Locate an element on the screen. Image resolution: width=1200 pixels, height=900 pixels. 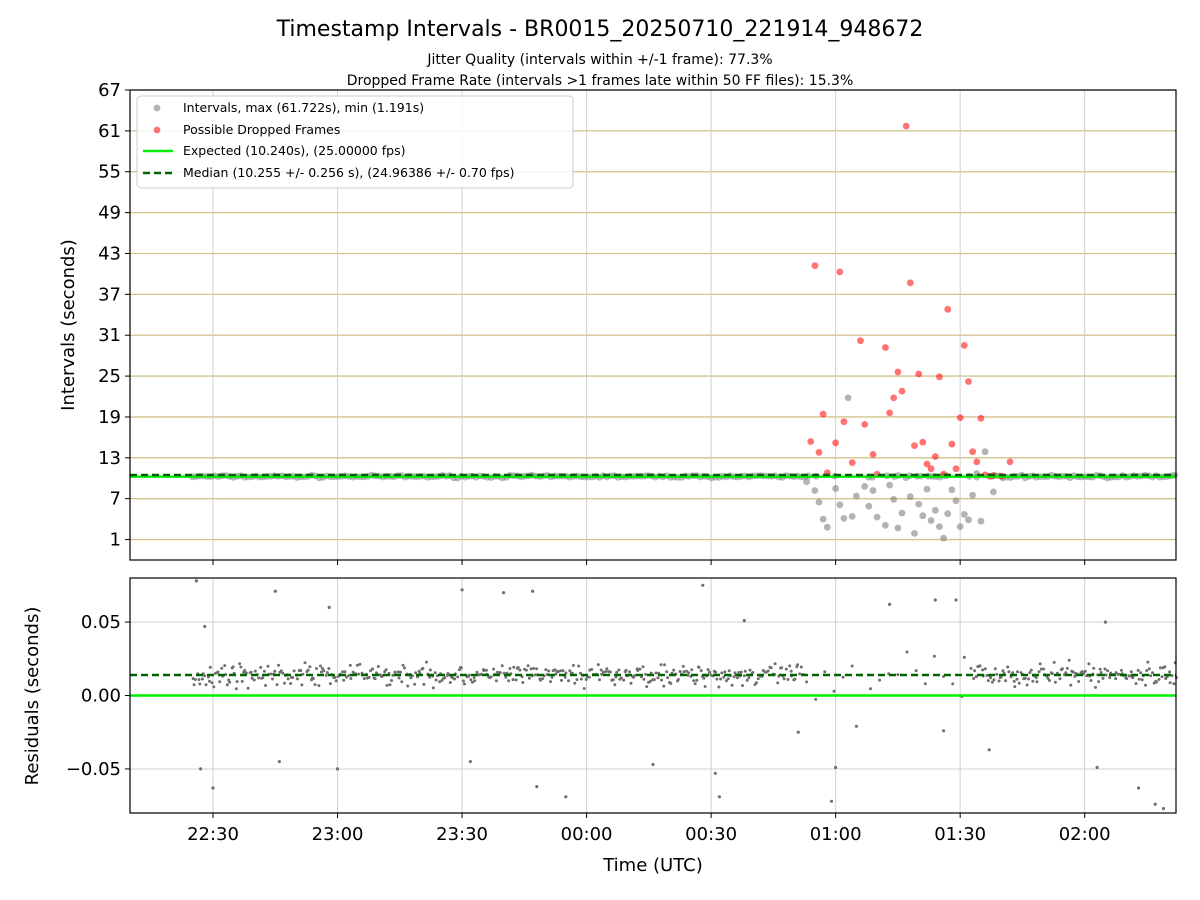
intervals-y-tick-label: 13 is located at coordinates (109, 458).